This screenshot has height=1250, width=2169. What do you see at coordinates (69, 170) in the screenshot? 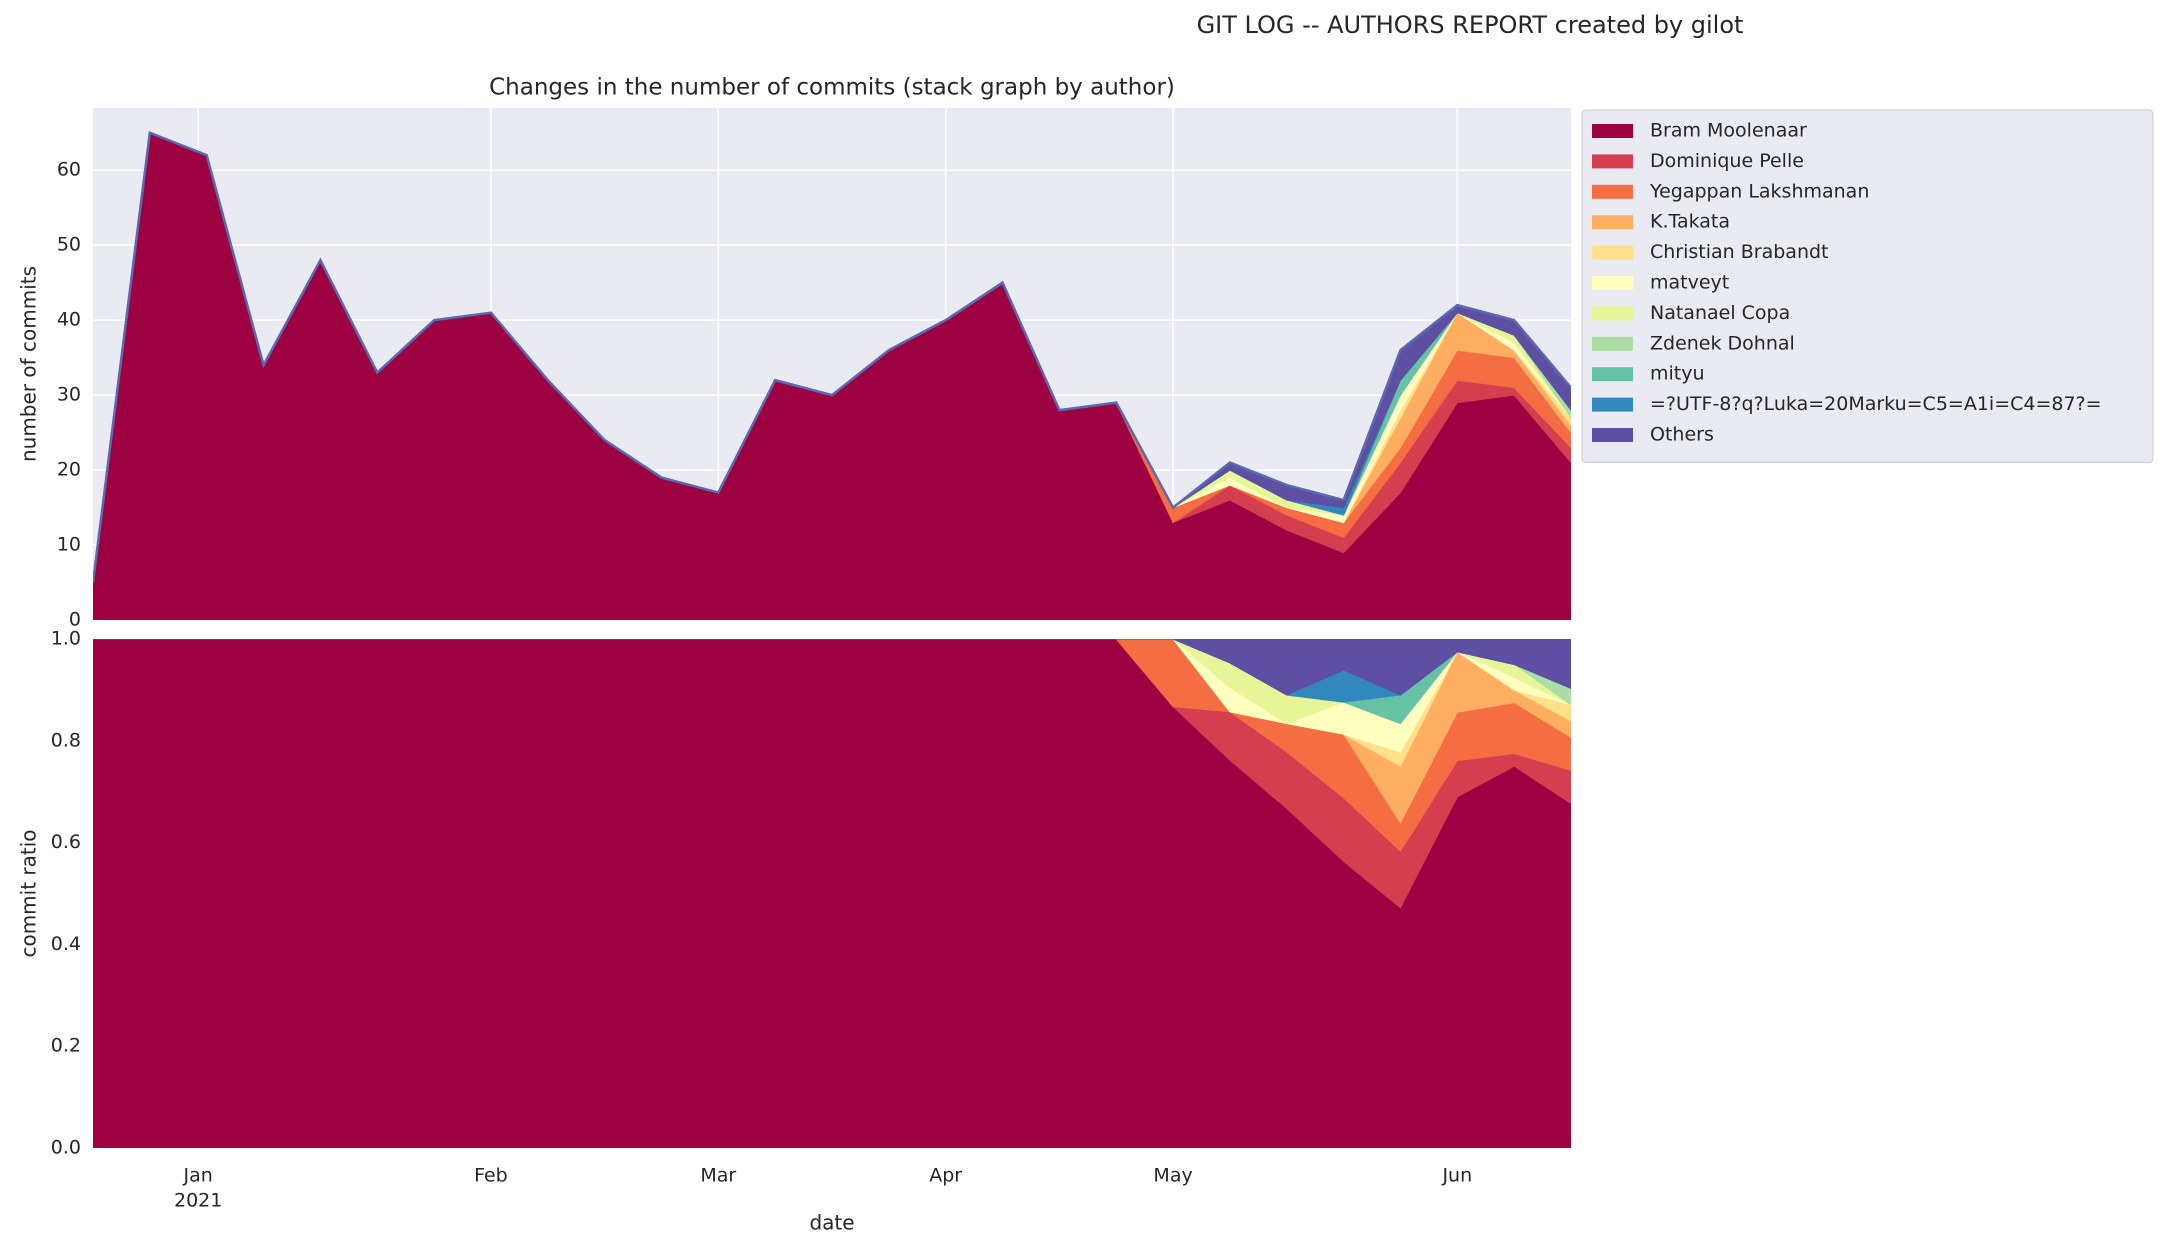
I see `y-tick-label: 60` at bounding box center [69, 170].